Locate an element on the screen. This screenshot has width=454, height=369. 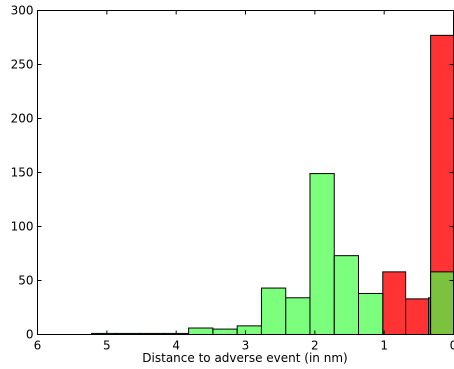
x-tick-label-2: 4 is located at coordinates (176, 346).